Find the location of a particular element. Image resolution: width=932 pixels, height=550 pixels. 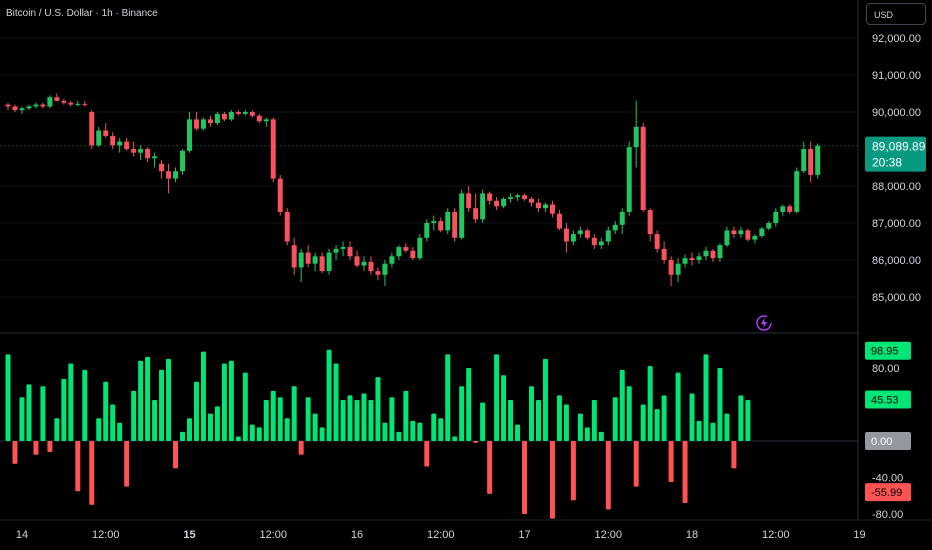

countdown-label: 20:38 is located at coordinates (887, 163).